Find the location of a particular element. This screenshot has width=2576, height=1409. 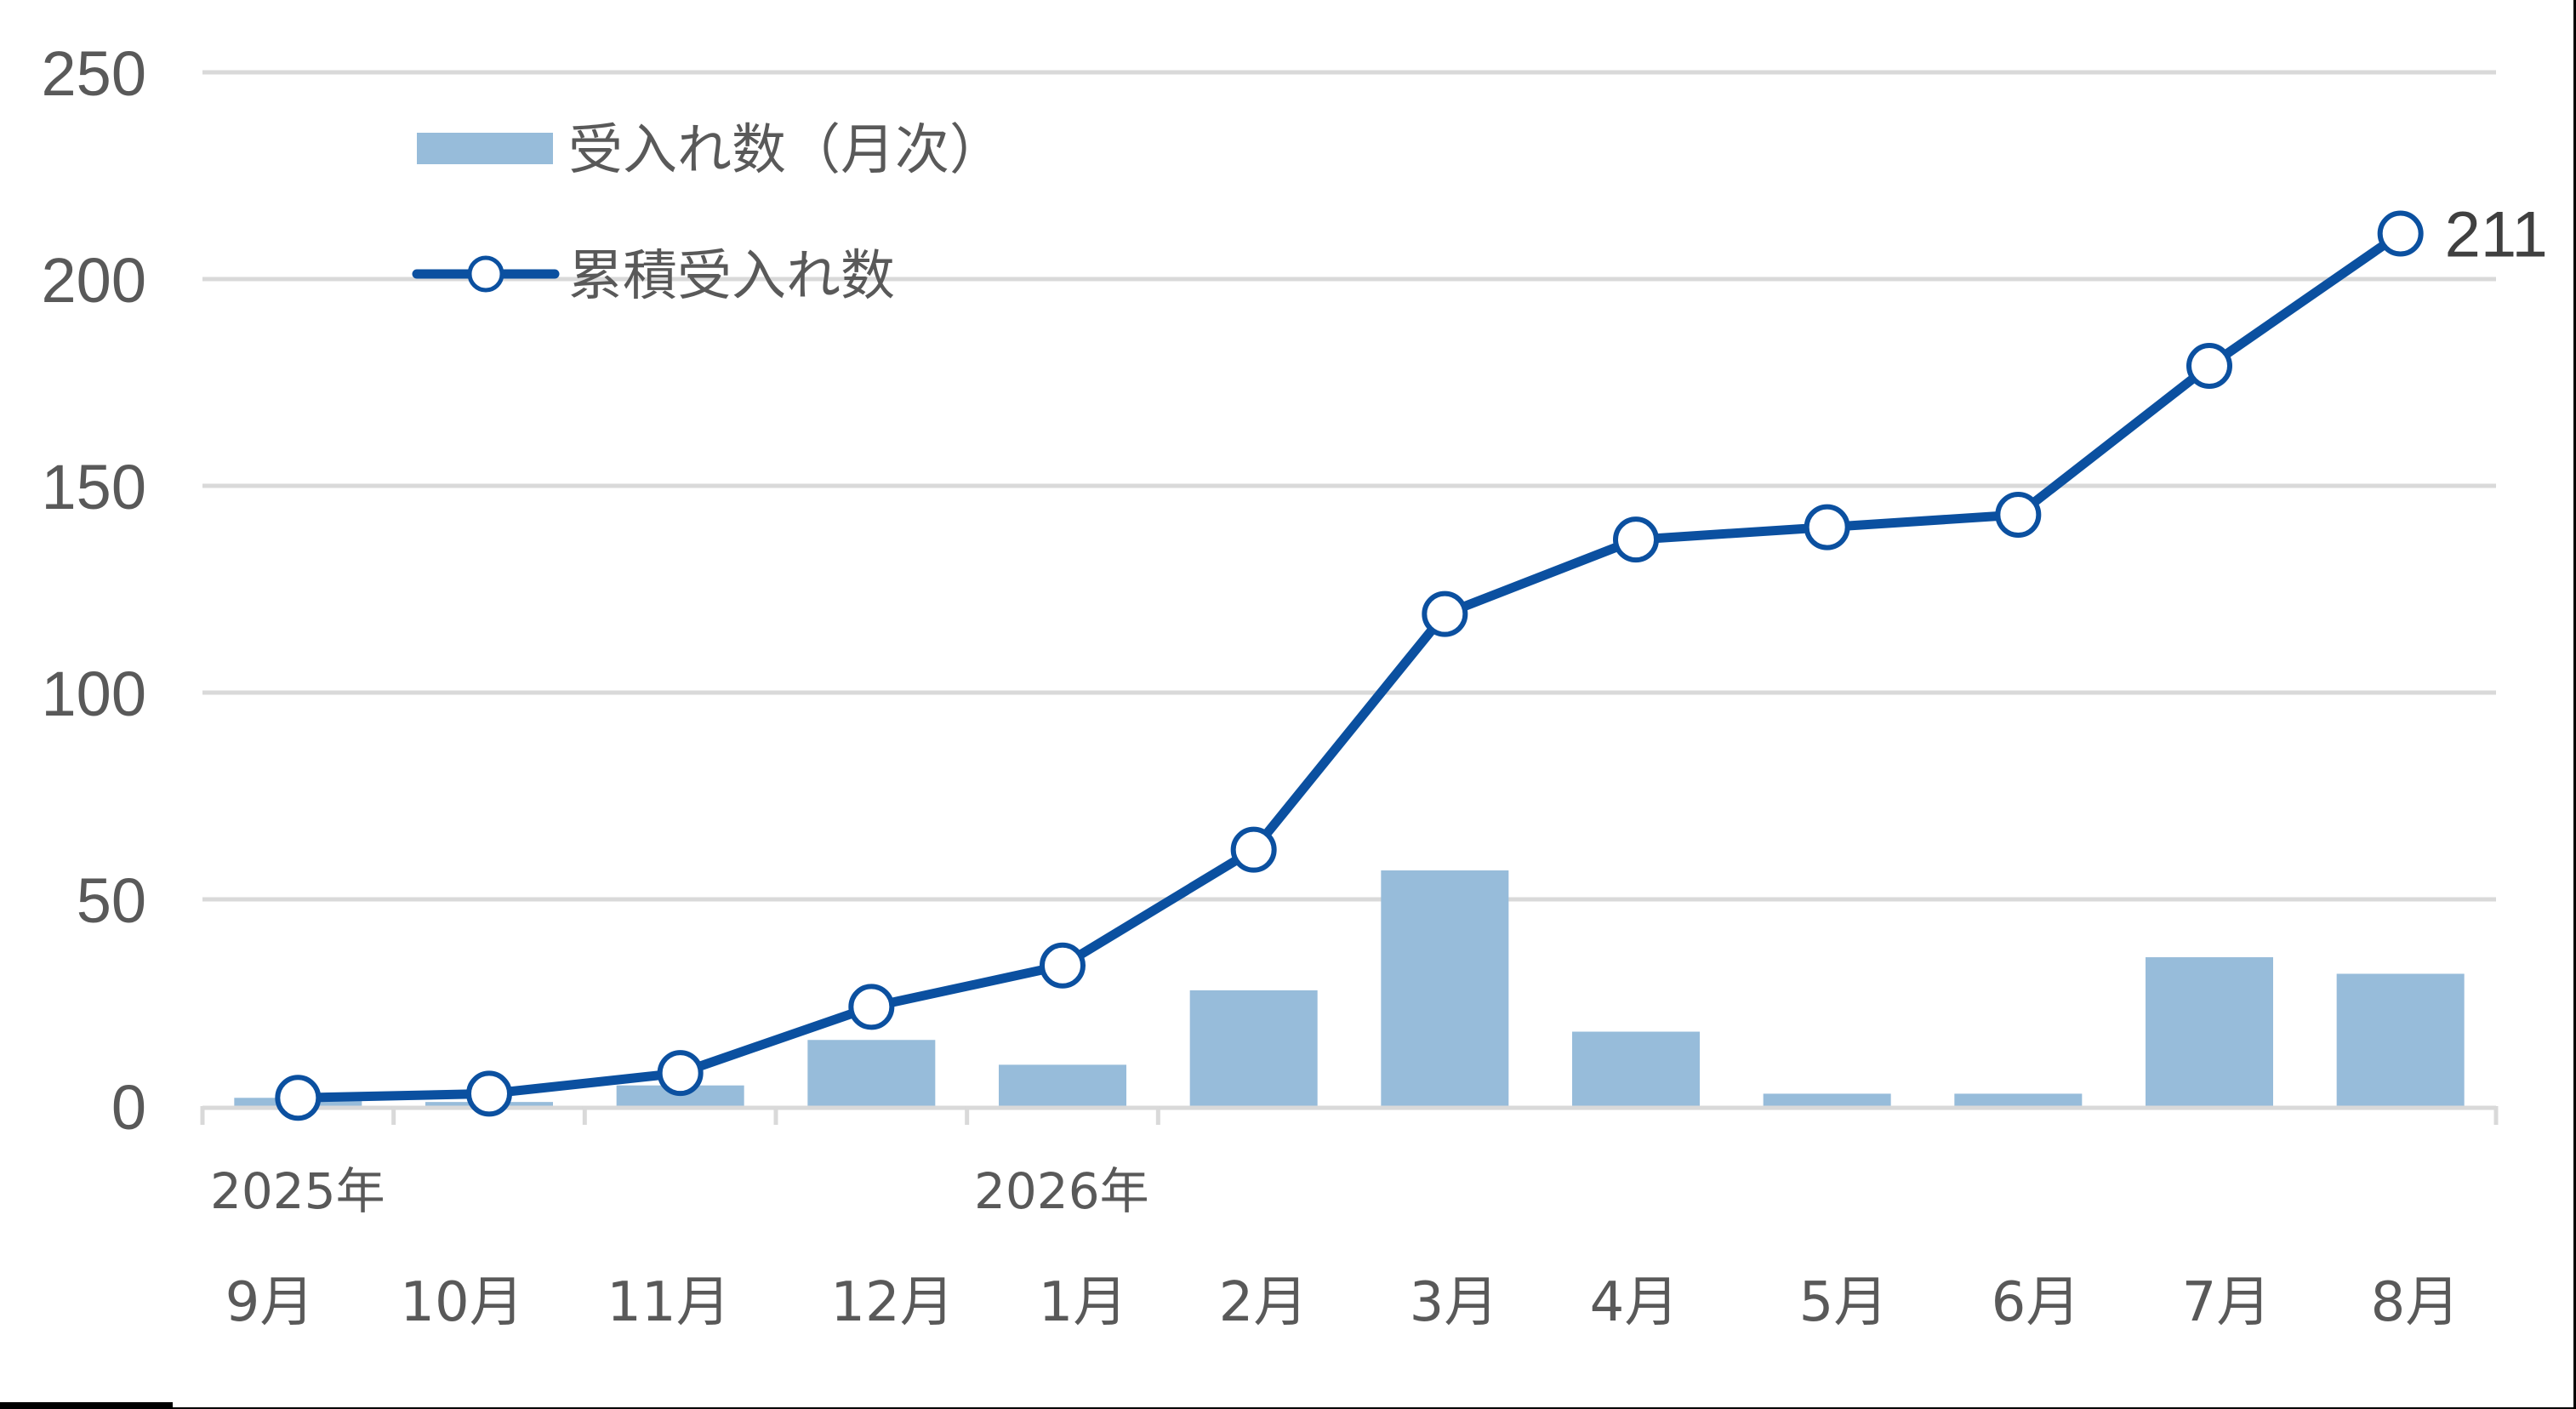

legend-bar-swatch-icon is located at coordinates (485, 148).